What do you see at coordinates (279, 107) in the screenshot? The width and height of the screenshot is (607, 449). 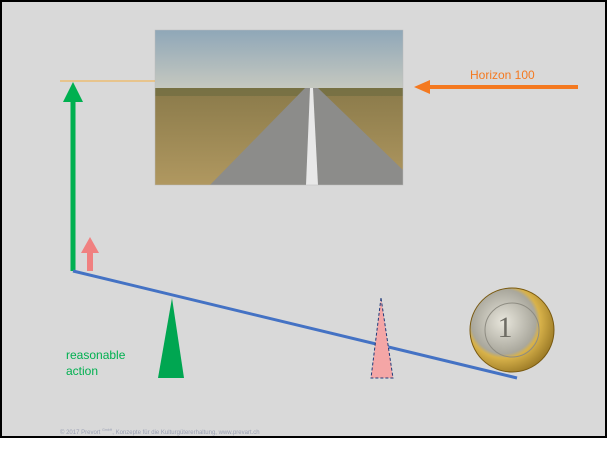 I see `road-photo` at bounding box center [279, 107].